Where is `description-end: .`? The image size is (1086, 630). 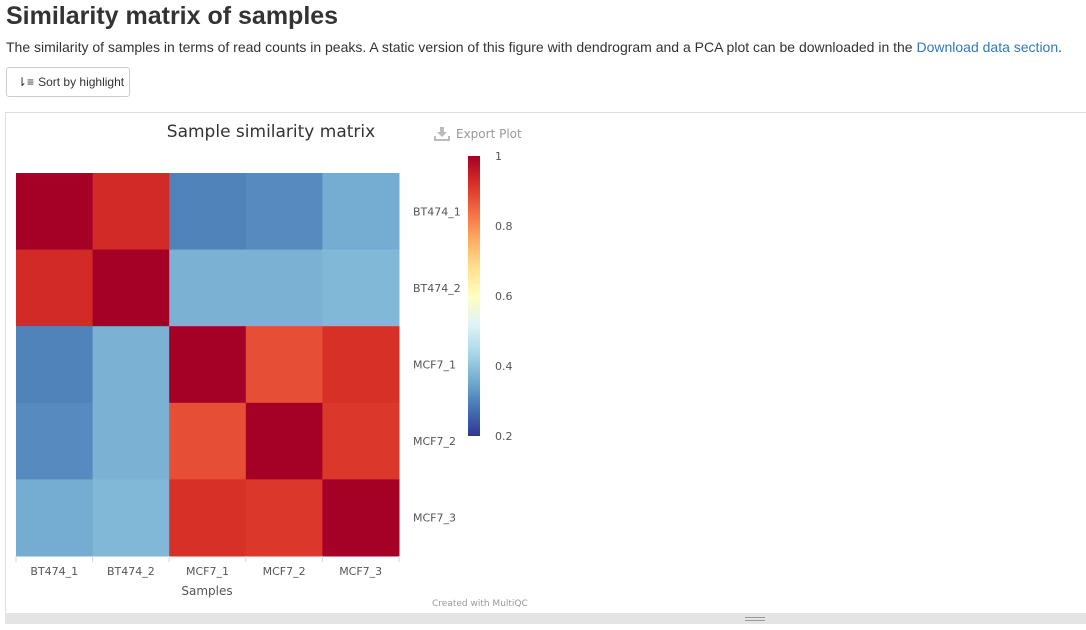
description-end: . is located at coordinates (1060, 47).